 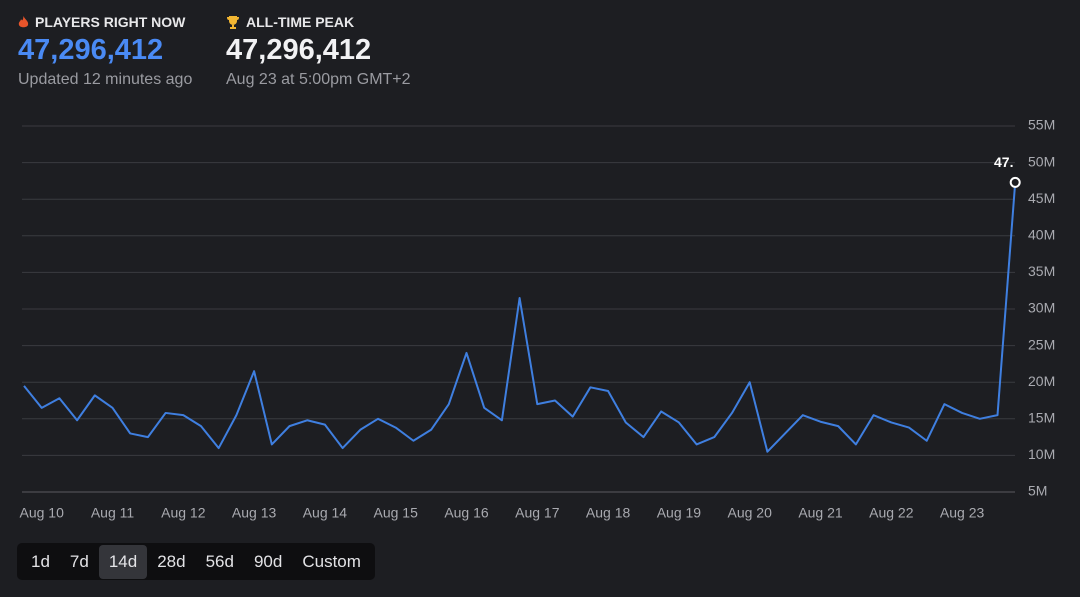 What do you see at coordinates (1041, 161) in the screenshot?
I see `y-tick-label: 50M` at bounding box center [1041, 161].